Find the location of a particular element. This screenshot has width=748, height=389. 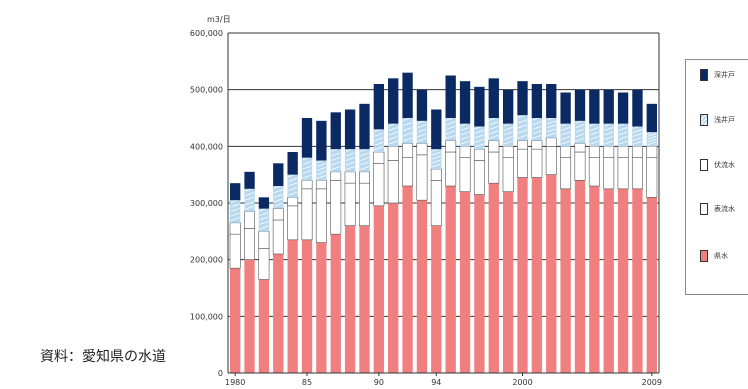

legend-label: 浅井戸 is located at coordinates (724, 120).